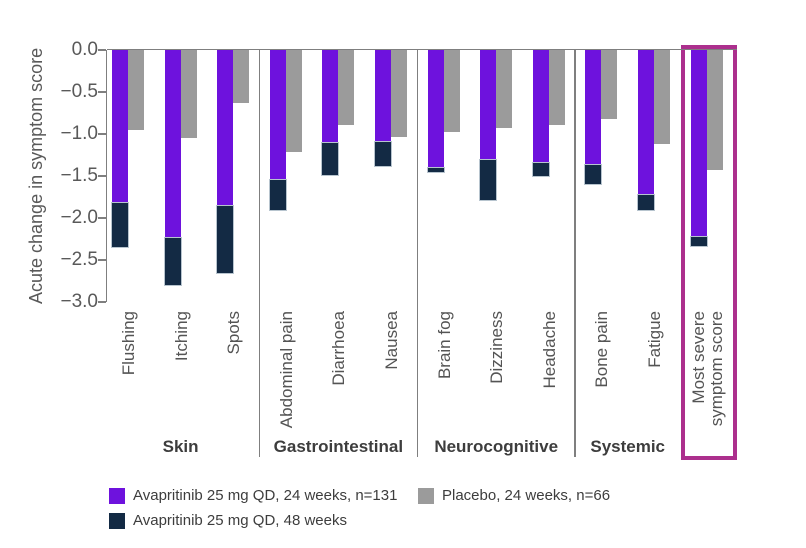 The height and width of the screenshot is (548, 806). Describe the element at coordinates (79, 175) in the screenshot. I see `y-tick-label: −1.5` at that location.